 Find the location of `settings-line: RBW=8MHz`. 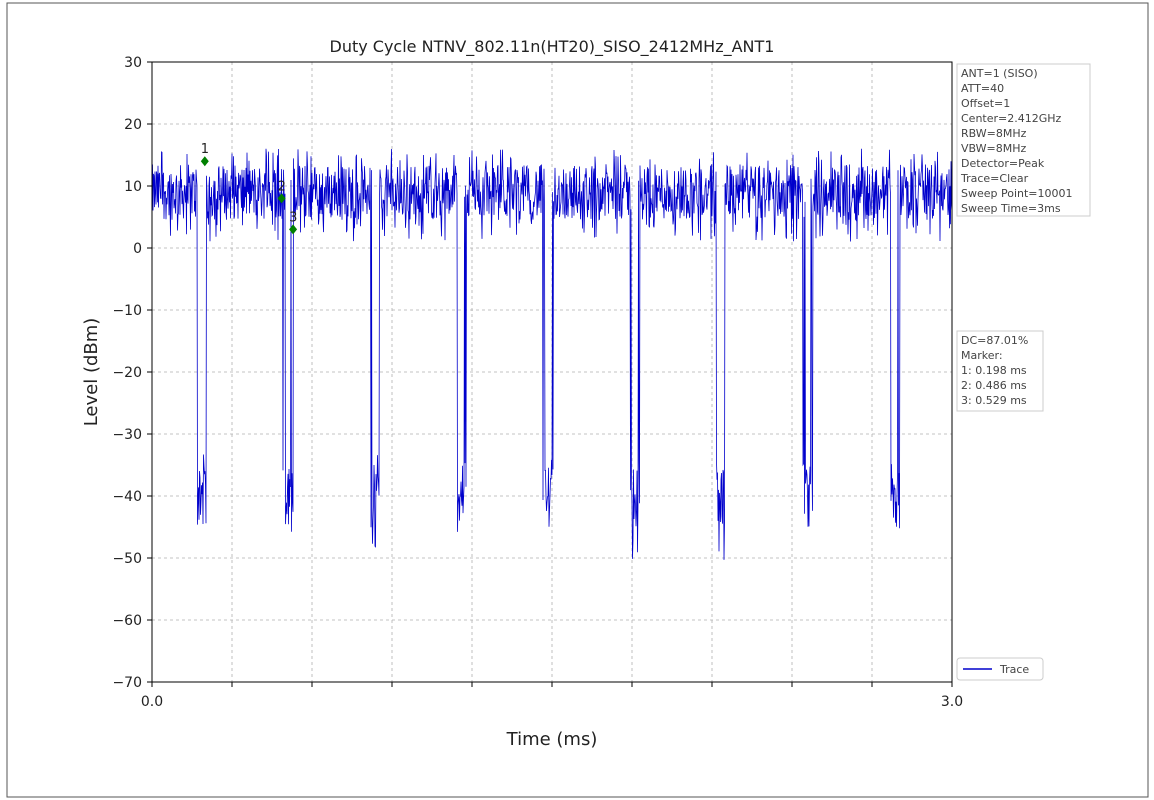

settings-line: RBW=8MHz is located at coordinates (994, 133).